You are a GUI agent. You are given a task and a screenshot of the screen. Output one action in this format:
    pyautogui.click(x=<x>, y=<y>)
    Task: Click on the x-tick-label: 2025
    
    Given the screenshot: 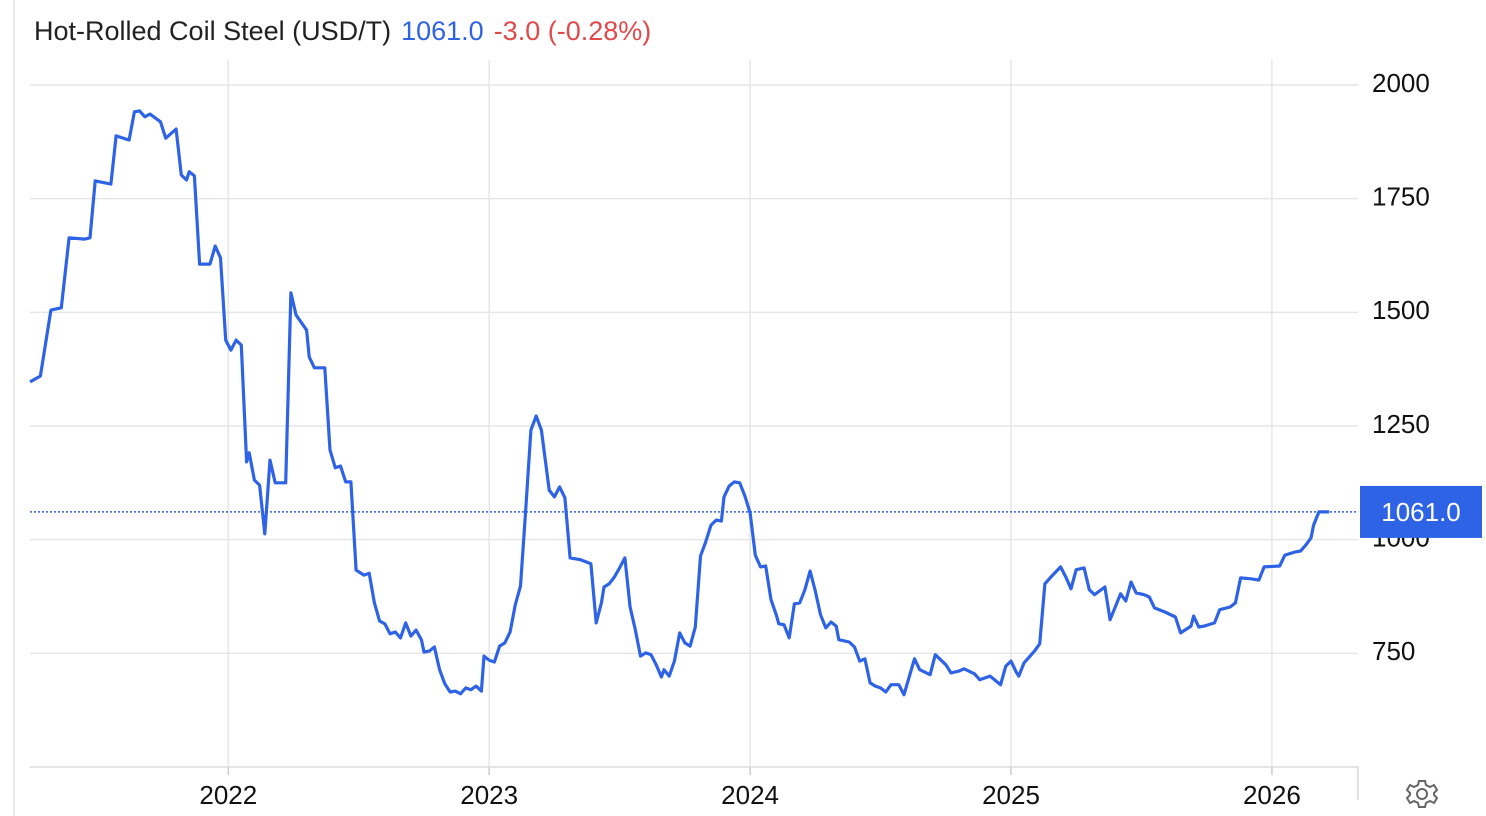 What is the action you would take?
    pyautogui.click(x=1011, y=795)
    